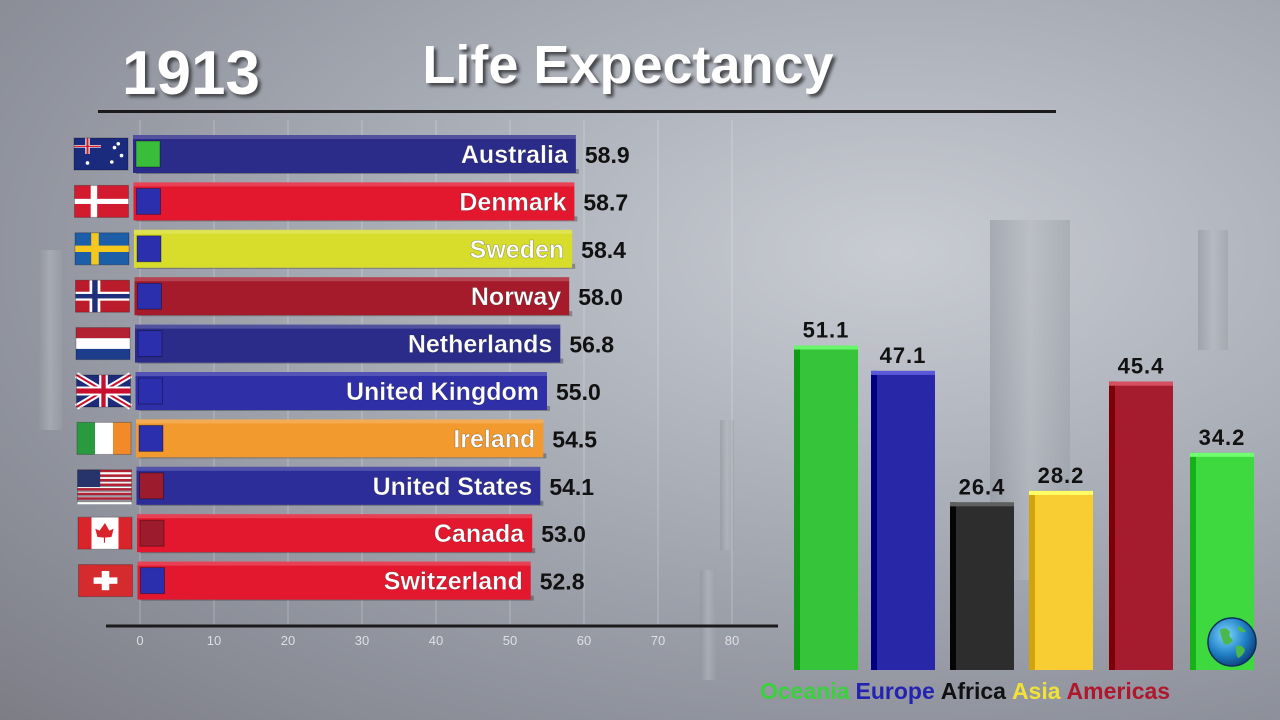  What do you see at coordinates (214, 640) in the screenshot?
I see `x-tick-label: 10` at bounding box center [214, 640].